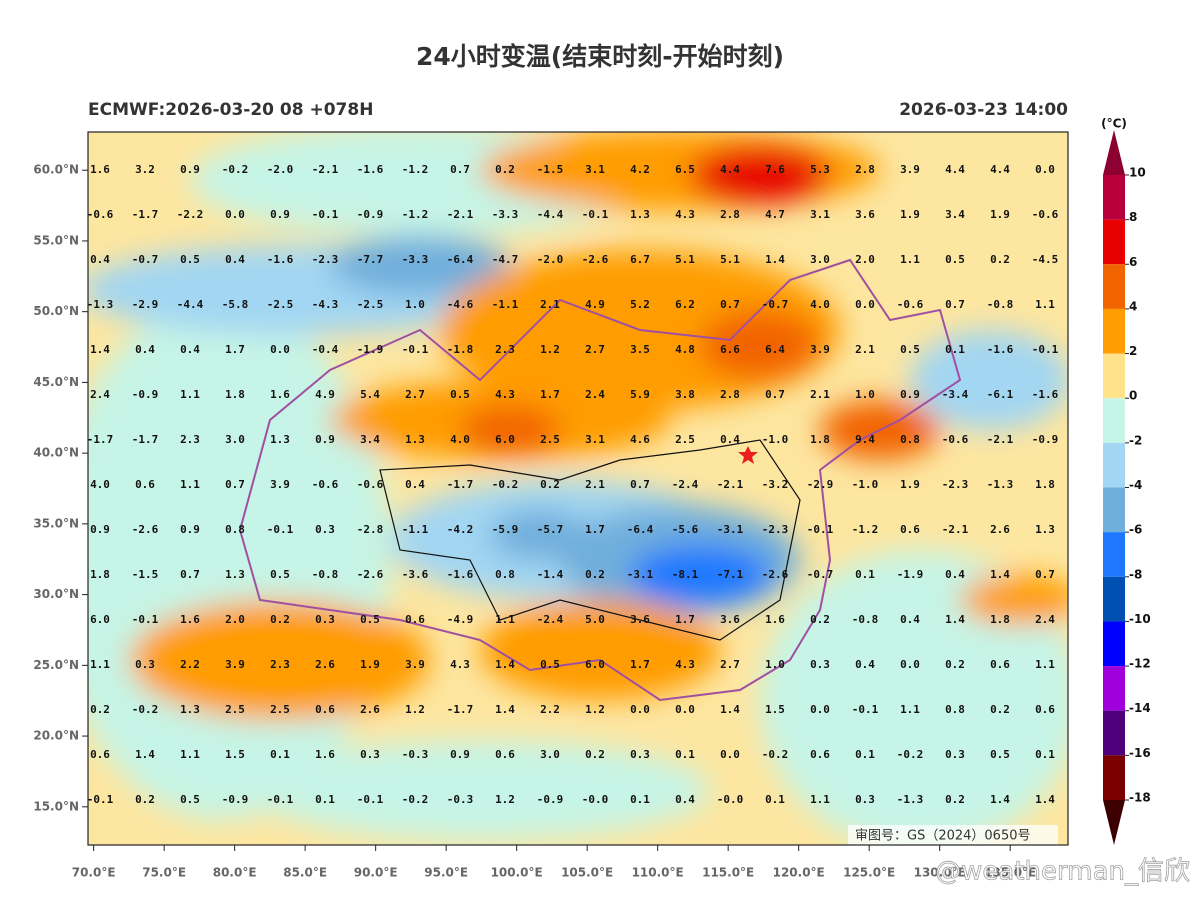 This screenshot has width=1201, height=900. Describe the element at coordinates (56, 594) in the screenshot. I see `lat-tick-label: 30.0°N` at that location.